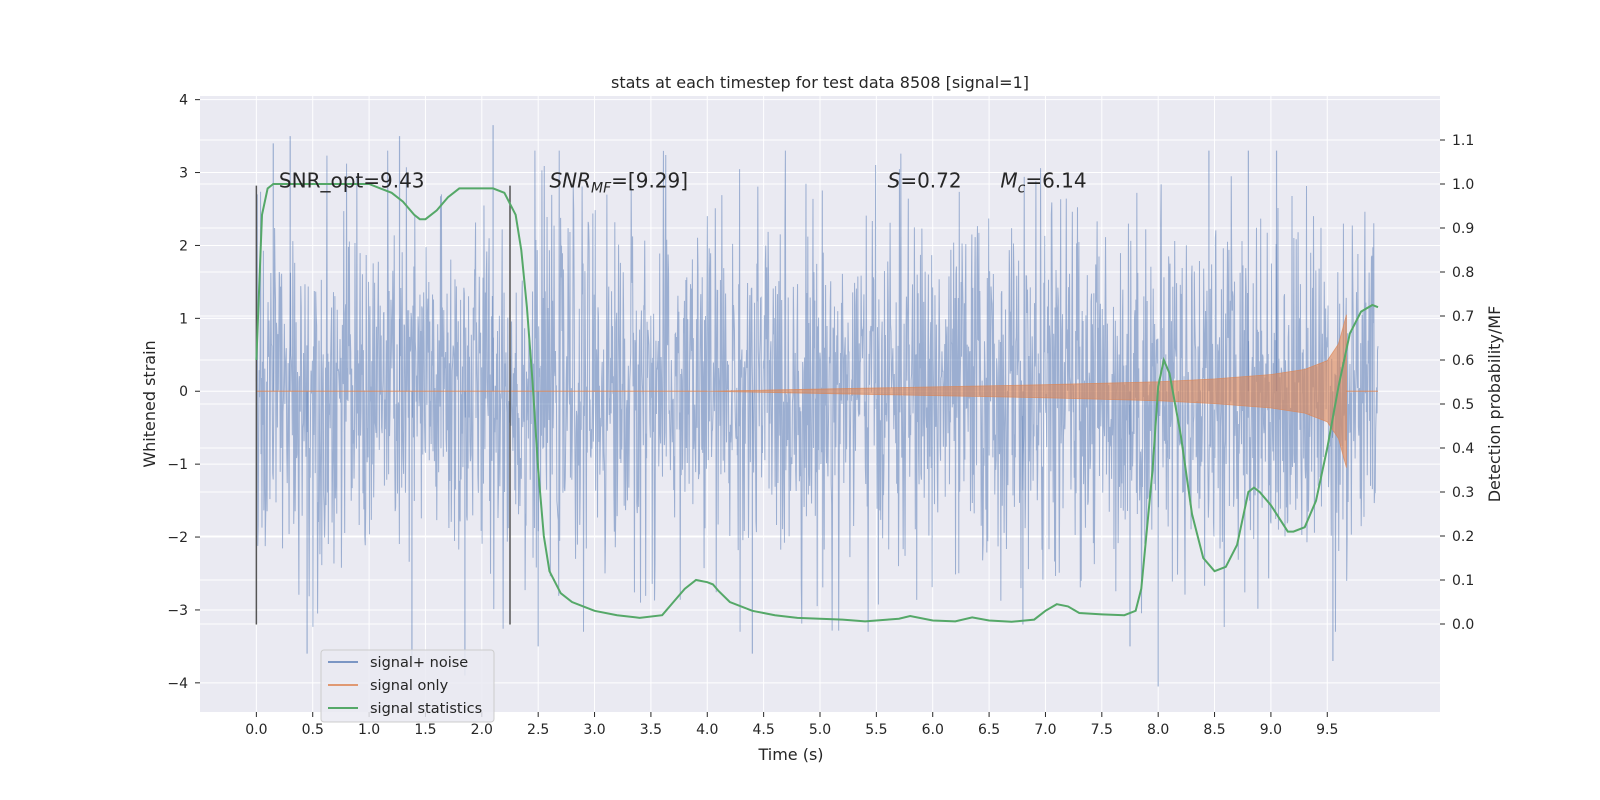 The image size is (1600, 800). Describe the element at coordinates (594, 730) in the screenshot. I see `x-tick-label-6: 3.0` at that location.